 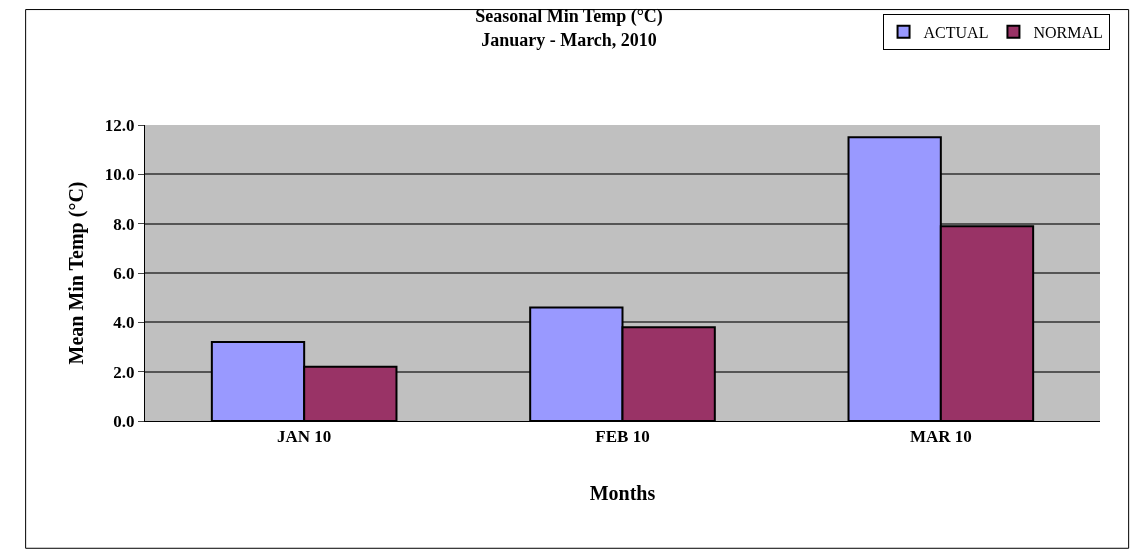 I want to click on y-axis-title: Mean Min Temp (°C), so click(x=77, y=273).